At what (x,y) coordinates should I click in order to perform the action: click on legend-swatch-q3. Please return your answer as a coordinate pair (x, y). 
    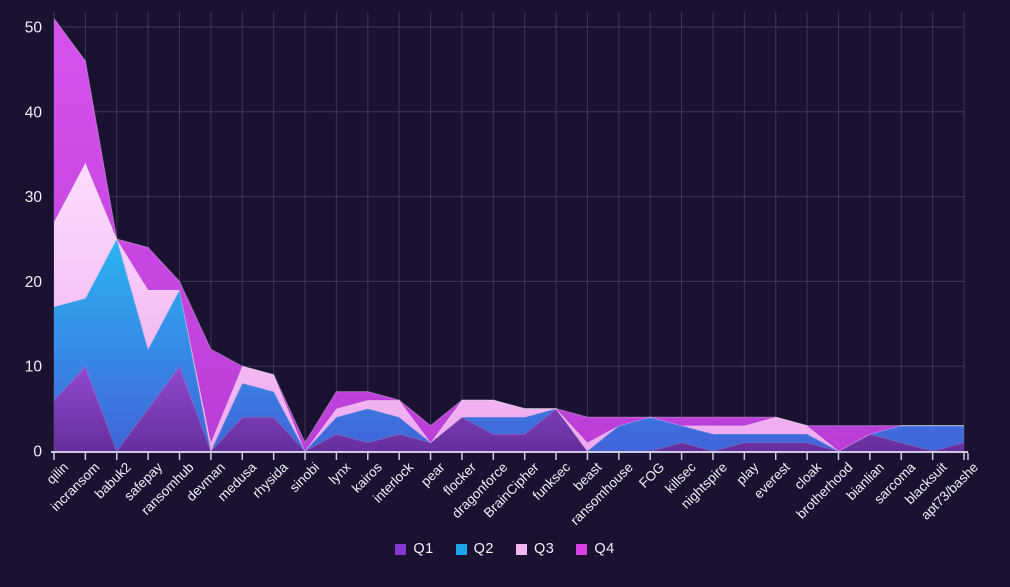
    Looking at the image, I should click on (521, 549).